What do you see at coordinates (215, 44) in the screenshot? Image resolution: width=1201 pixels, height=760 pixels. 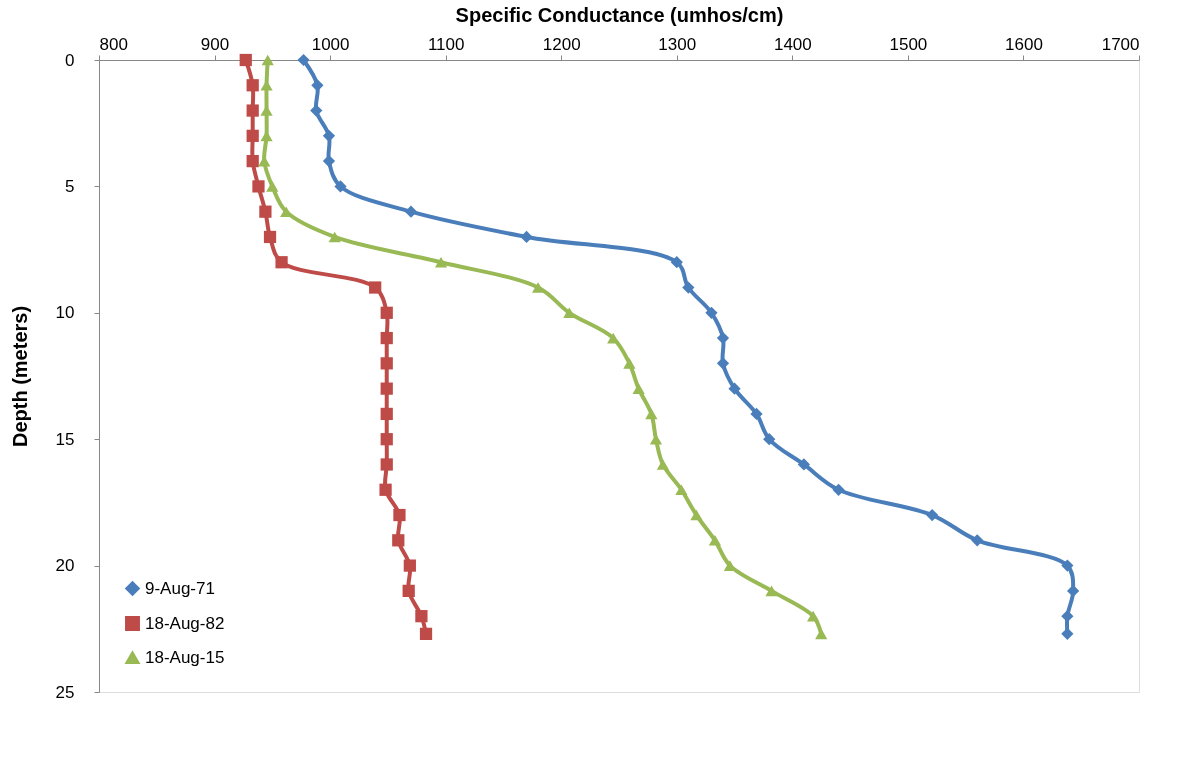 I see `x-tick-label: 900` at bounding box center [215, 44].